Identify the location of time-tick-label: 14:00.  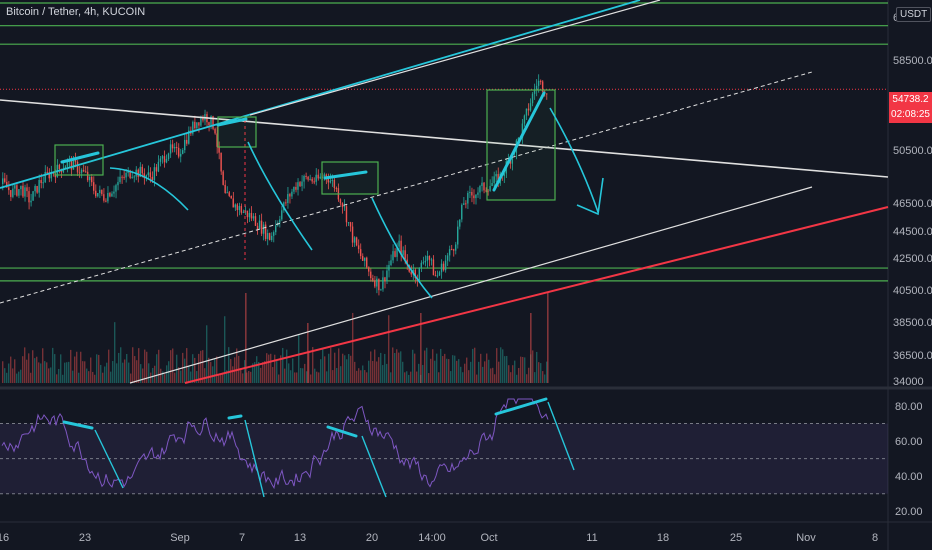
(432, 538).